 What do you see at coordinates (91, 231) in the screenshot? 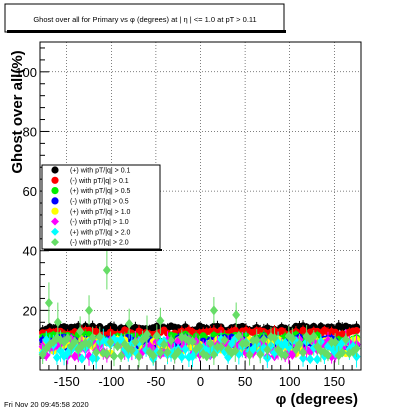
I see `legend-entry: (+) with pT/|q| > 2.0` at bounding box center [91, 231].